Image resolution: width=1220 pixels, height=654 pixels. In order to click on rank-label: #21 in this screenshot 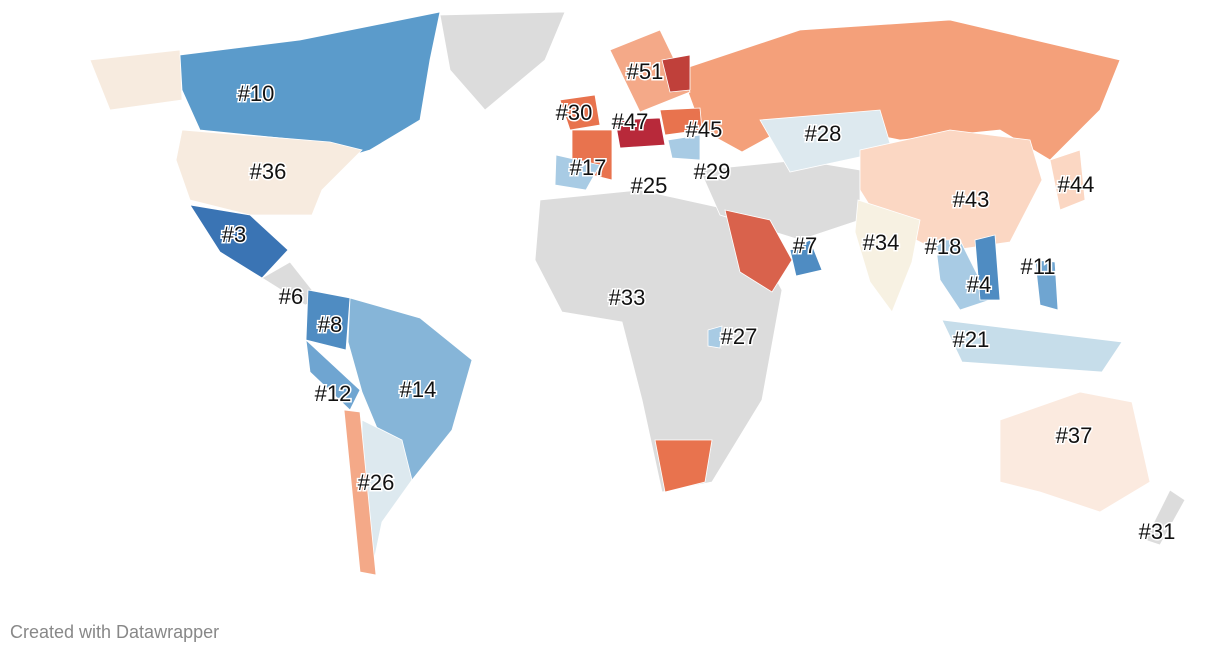, I will do `click(971, 339)`.